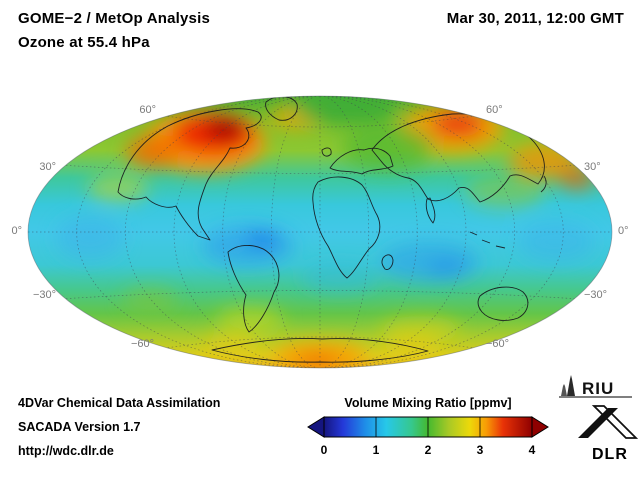 The height and width of the screenshot is (480, 640). I want to click on colorbar-tick-lines, so click(428, 427).